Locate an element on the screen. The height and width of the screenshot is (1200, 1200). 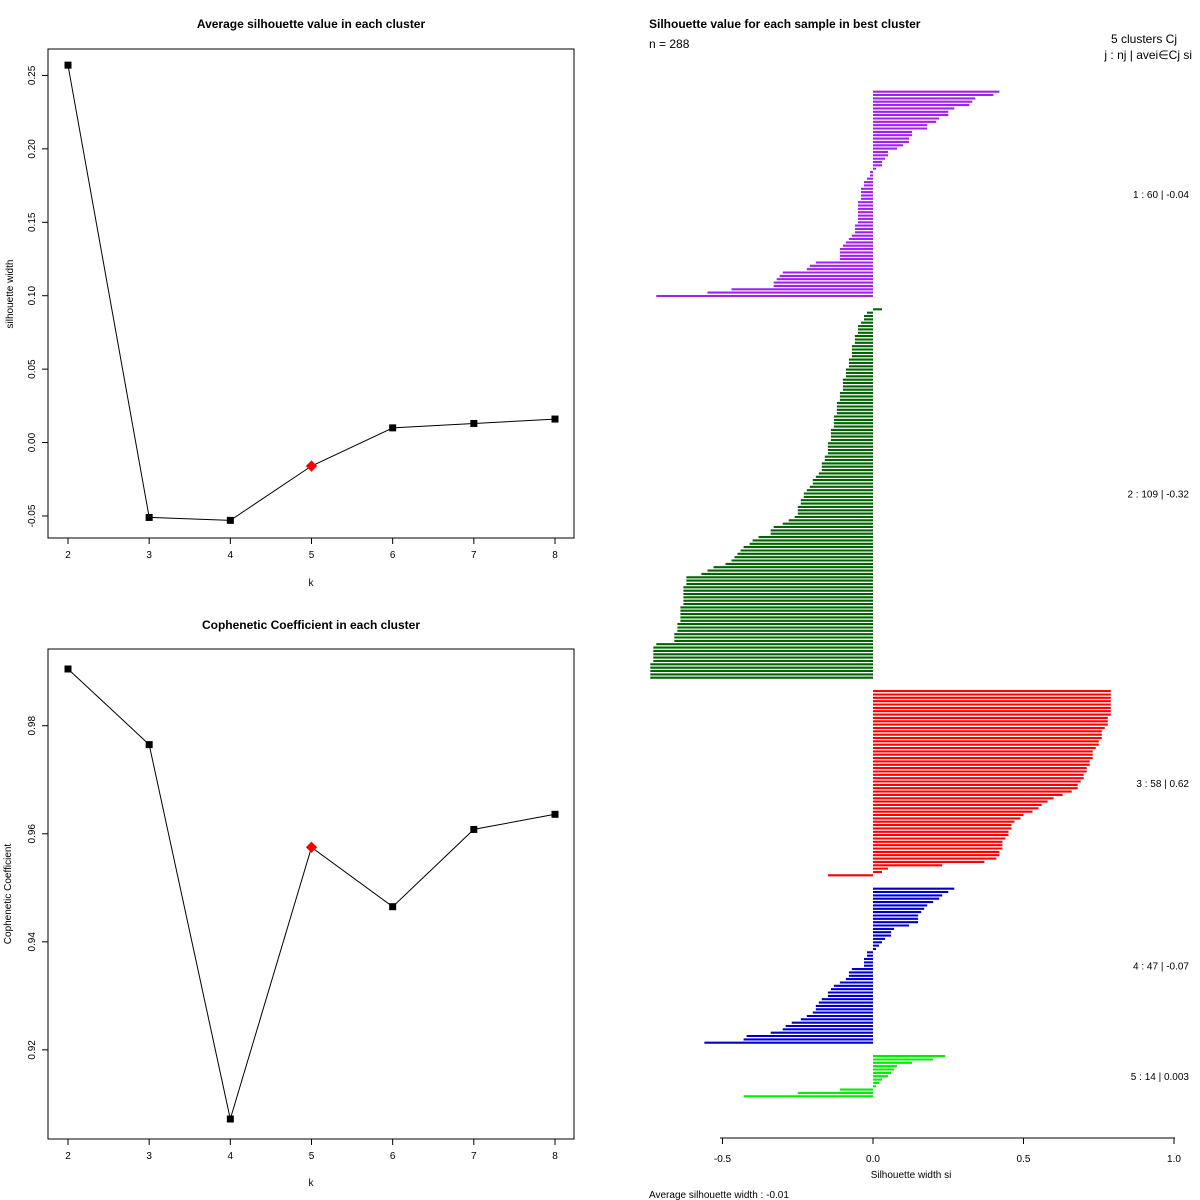
p3-xtick-label: 1.0 is located at coordinates (1174, 1159).